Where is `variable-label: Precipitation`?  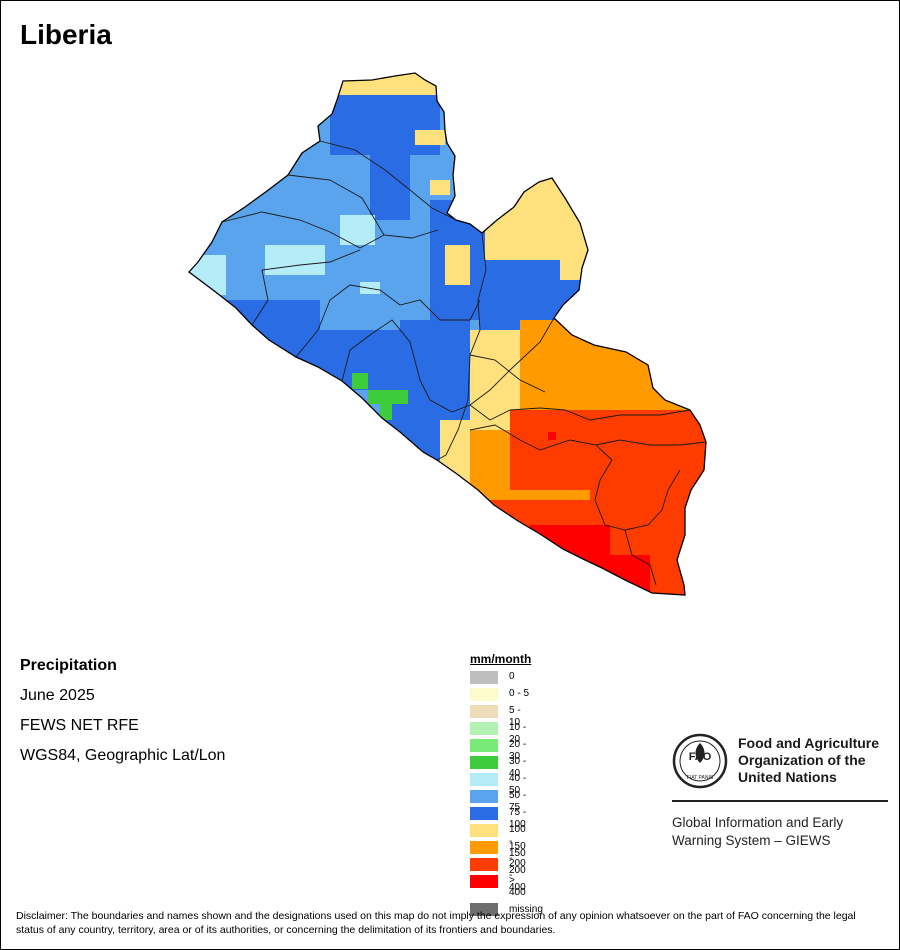
variable-label: Precipitation is located at coordinates (68, 665).